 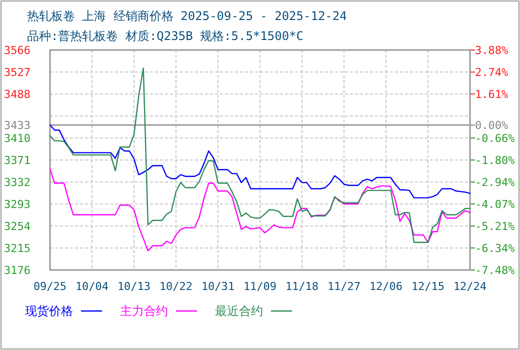 What do you see at coordinates (491, 94) in the screenshot?
I see `y2-tick-label: 1.61%` at bounding box center [491, 94].